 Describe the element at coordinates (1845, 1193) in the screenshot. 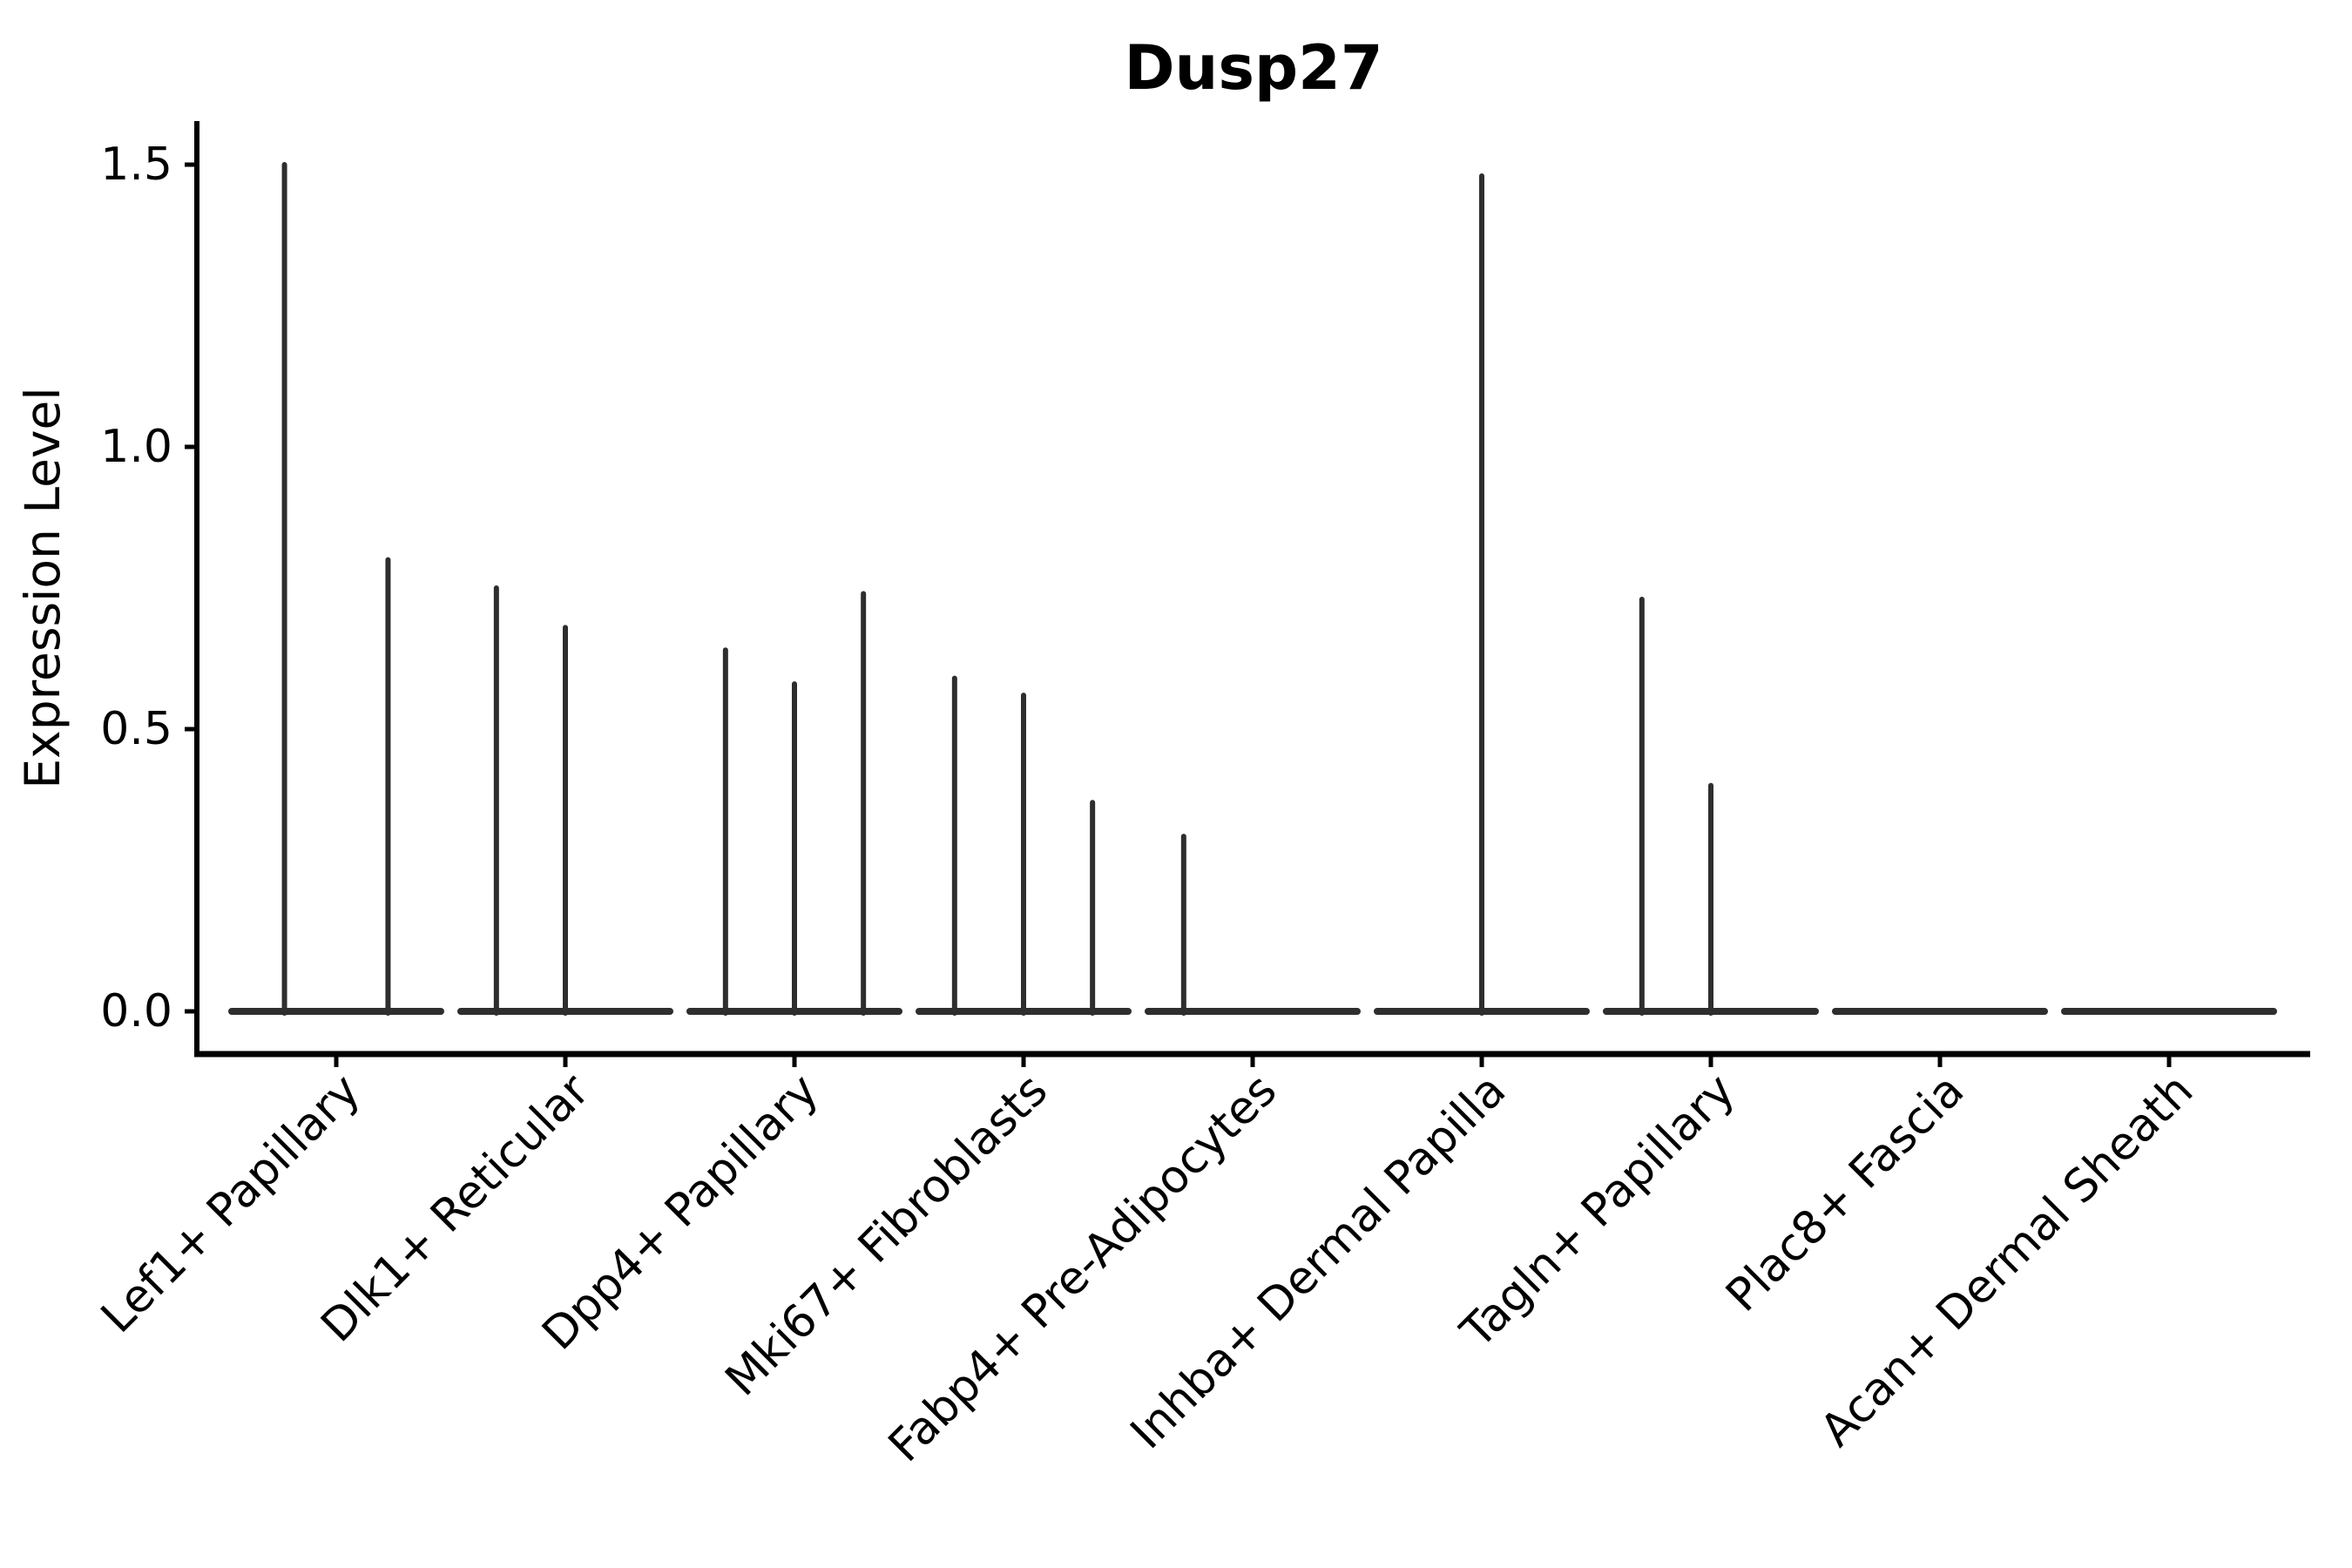

I see `x-tick-label: Plac8+ Fascia` at that location.